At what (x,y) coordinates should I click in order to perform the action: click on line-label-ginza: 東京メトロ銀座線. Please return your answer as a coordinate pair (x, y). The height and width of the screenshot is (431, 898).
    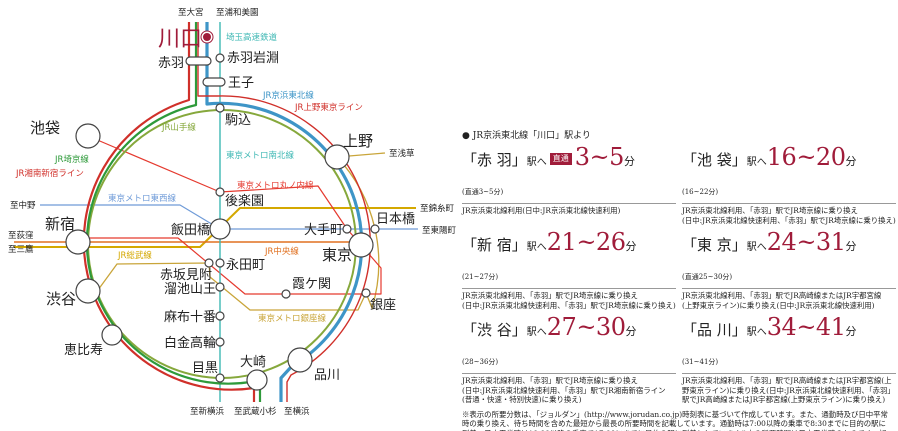
    Looking at the image, I should click on (292, 318).